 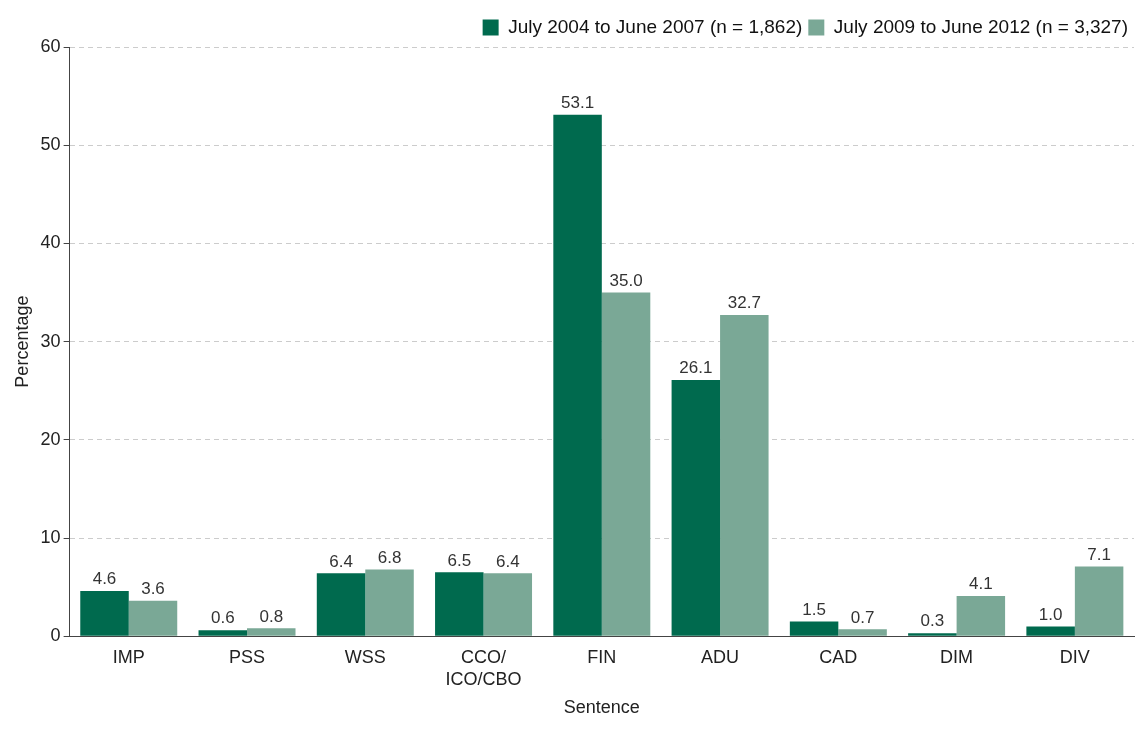 What do you see at coordinates (981, 584) in the screenshot?
I see `data-label: 4.1` at bounding box center [981, 584].